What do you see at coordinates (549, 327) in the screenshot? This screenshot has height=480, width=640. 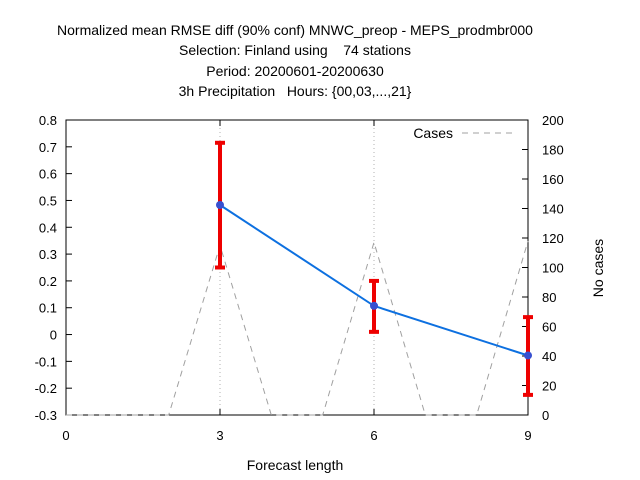 I see `y2-tick-label: 60` at bounding box center [549, 327].